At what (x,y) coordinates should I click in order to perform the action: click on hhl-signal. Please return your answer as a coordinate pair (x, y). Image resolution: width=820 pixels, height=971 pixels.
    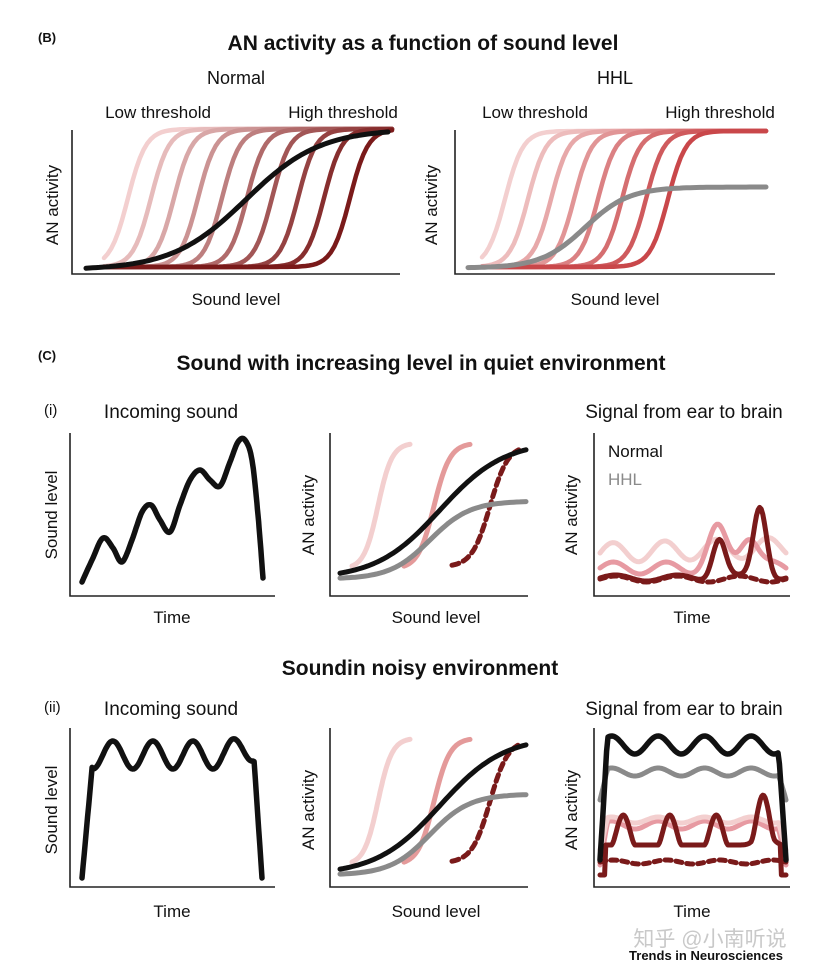
    Looking at the image, I should click on (693, 784).